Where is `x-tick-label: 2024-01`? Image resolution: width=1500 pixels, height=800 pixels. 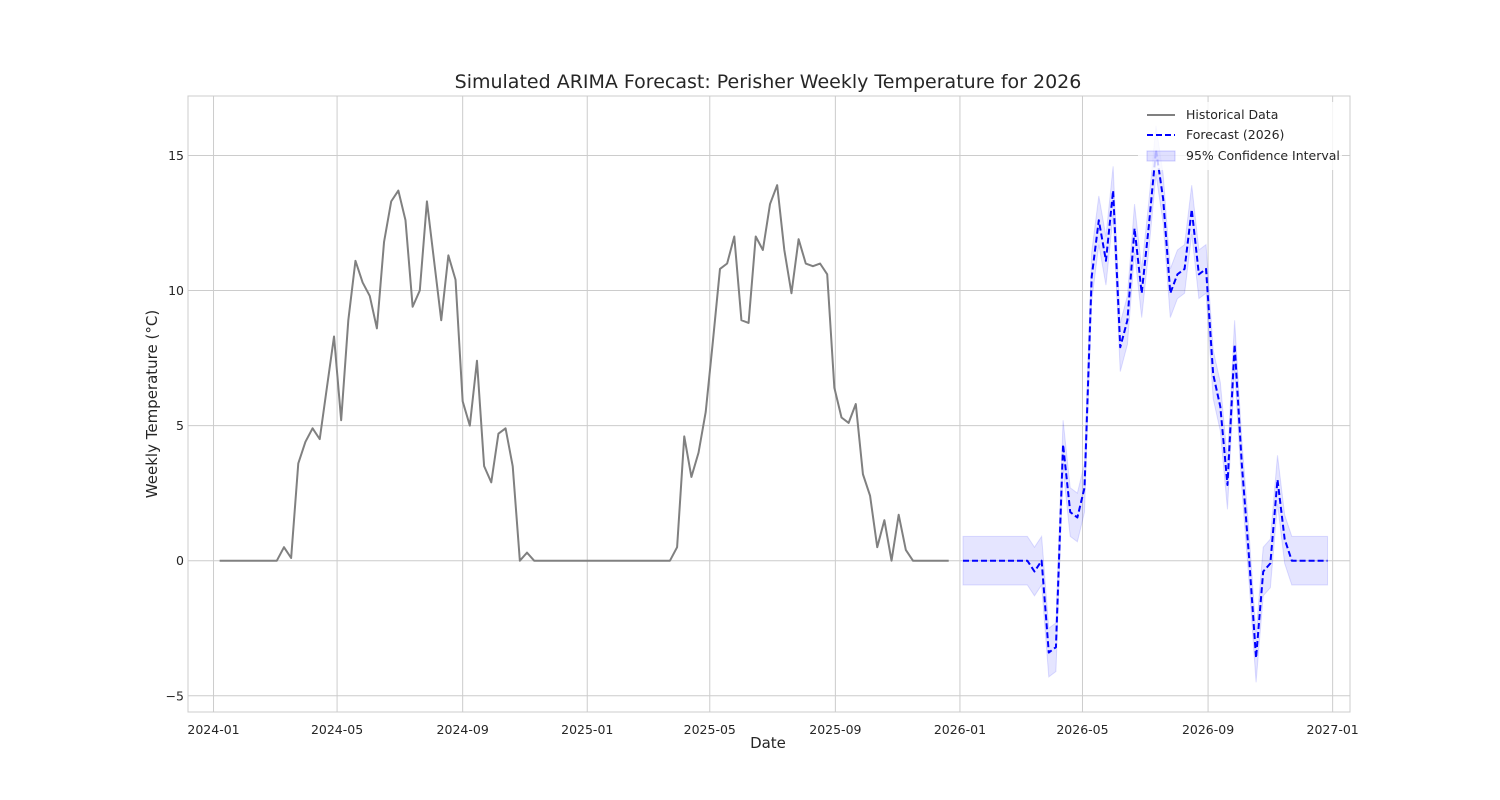 x-tick-label: 2024-01 is located at coordinates (213, 729).